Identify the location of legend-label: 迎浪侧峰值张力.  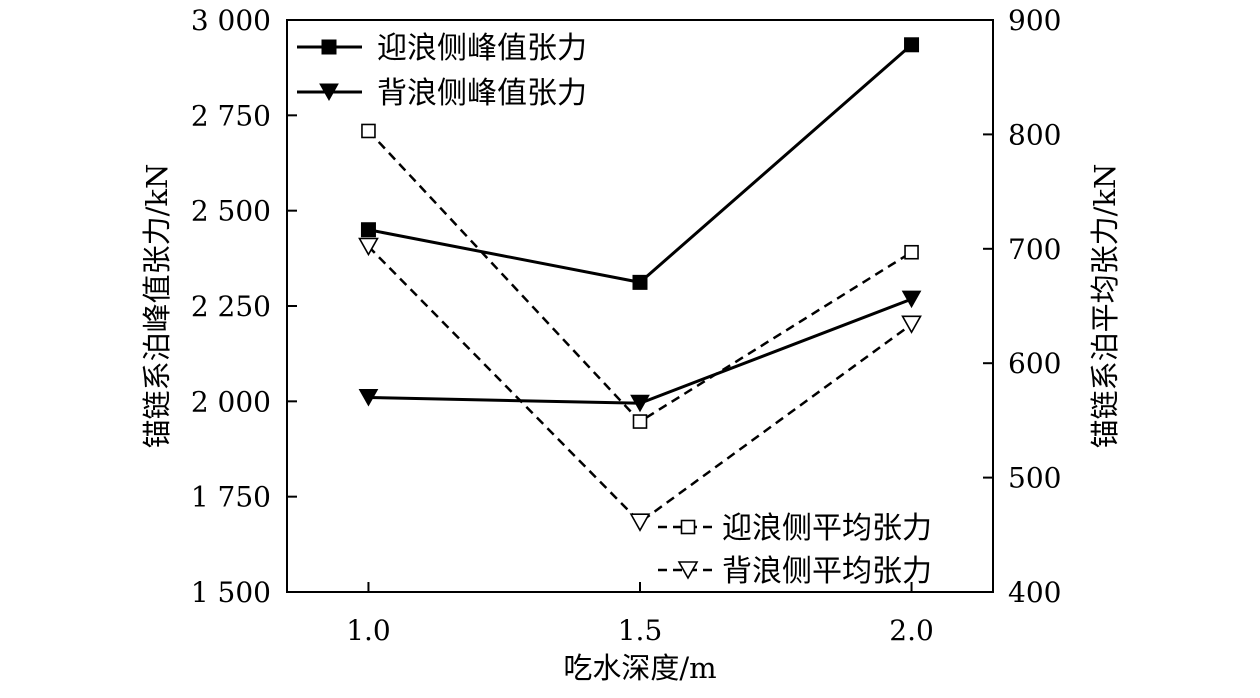
(482, 48).